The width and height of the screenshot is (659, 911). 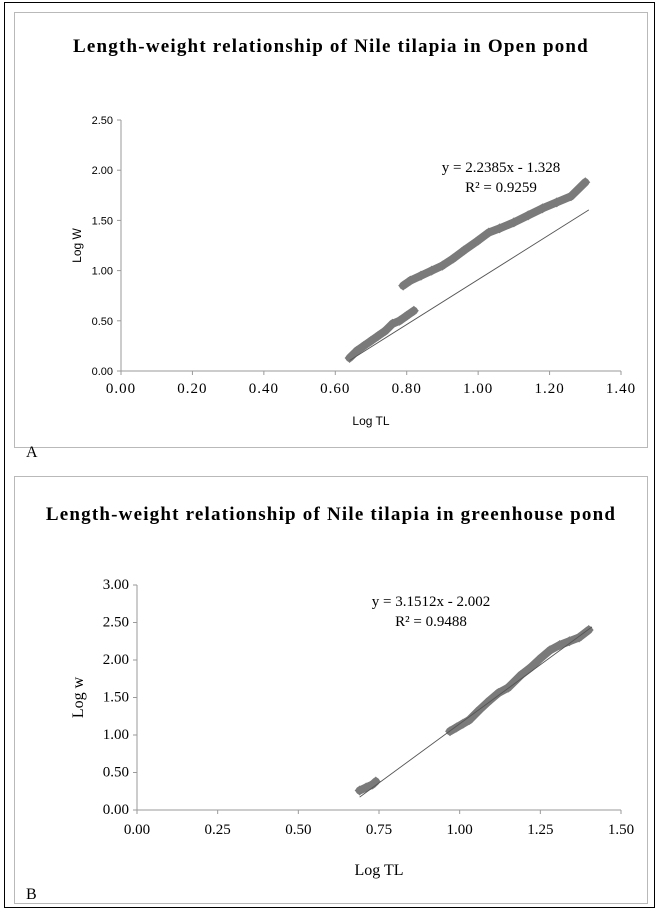 I want to click on trendline-equation: y = 2.2385x - 1.328, so click(x=501, y=168).